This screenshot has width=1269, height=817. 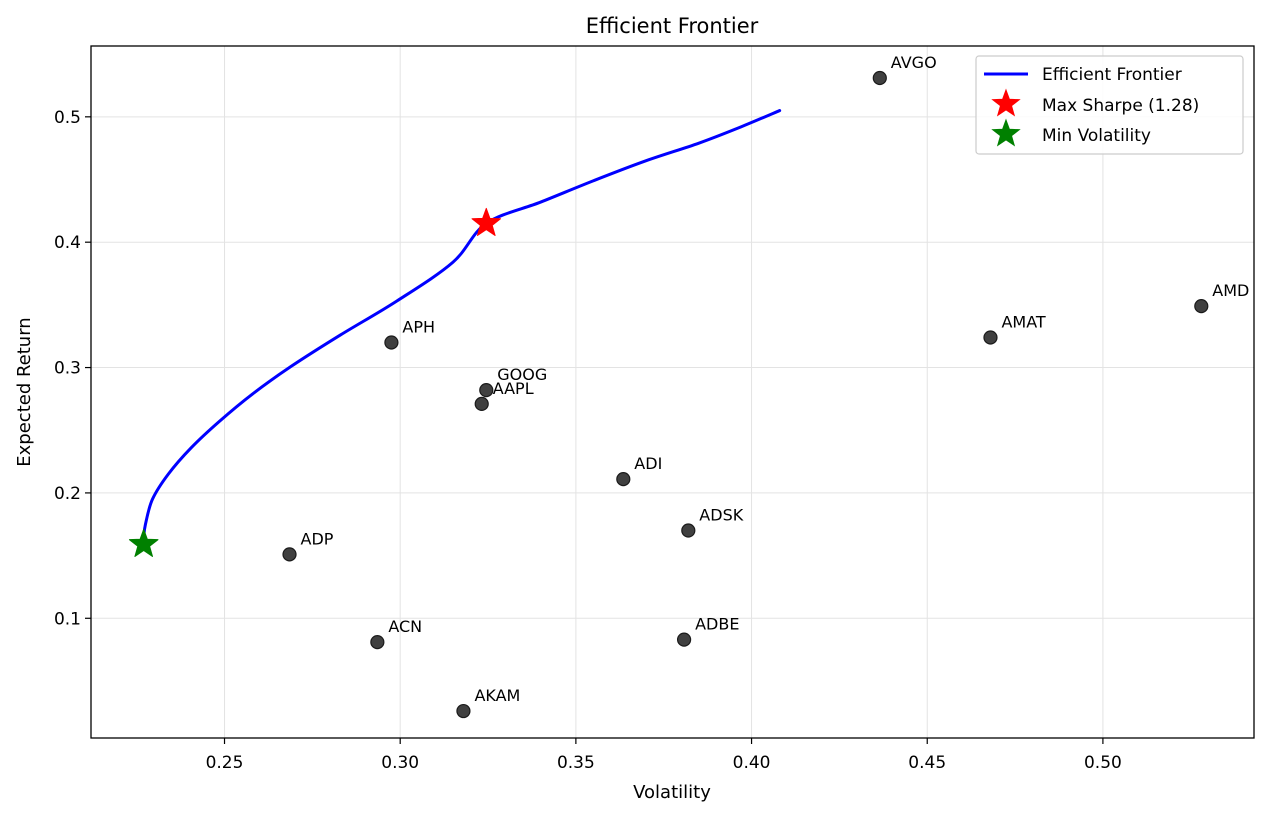 I want to click on y-axis-title: Expected Return, so click(x=24, y=391).